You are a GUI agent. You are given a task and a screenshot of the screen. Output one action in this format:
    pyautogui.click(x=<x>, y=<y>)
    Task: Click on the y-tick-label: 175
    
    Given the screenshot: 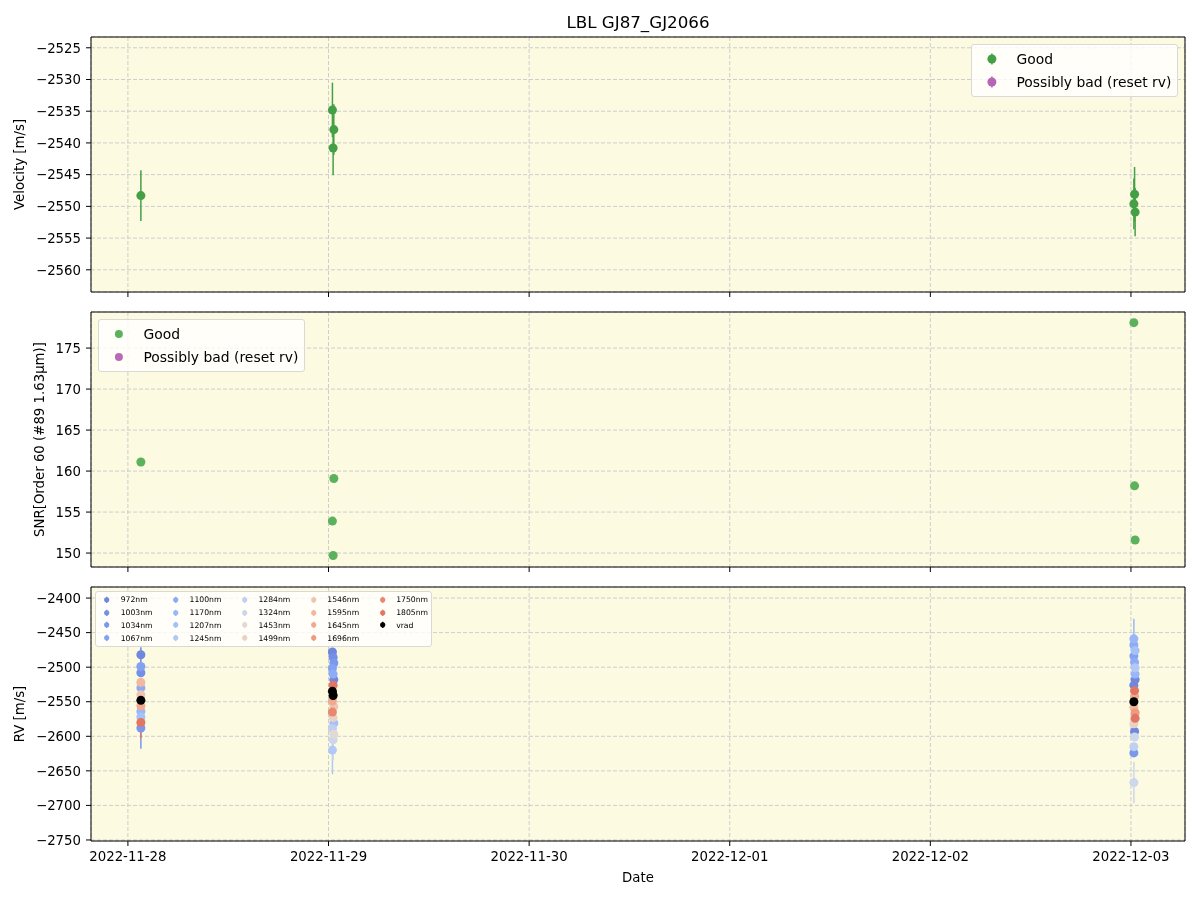 What is the action you would take?
    pyautogui.click(x=68, y=348)
    